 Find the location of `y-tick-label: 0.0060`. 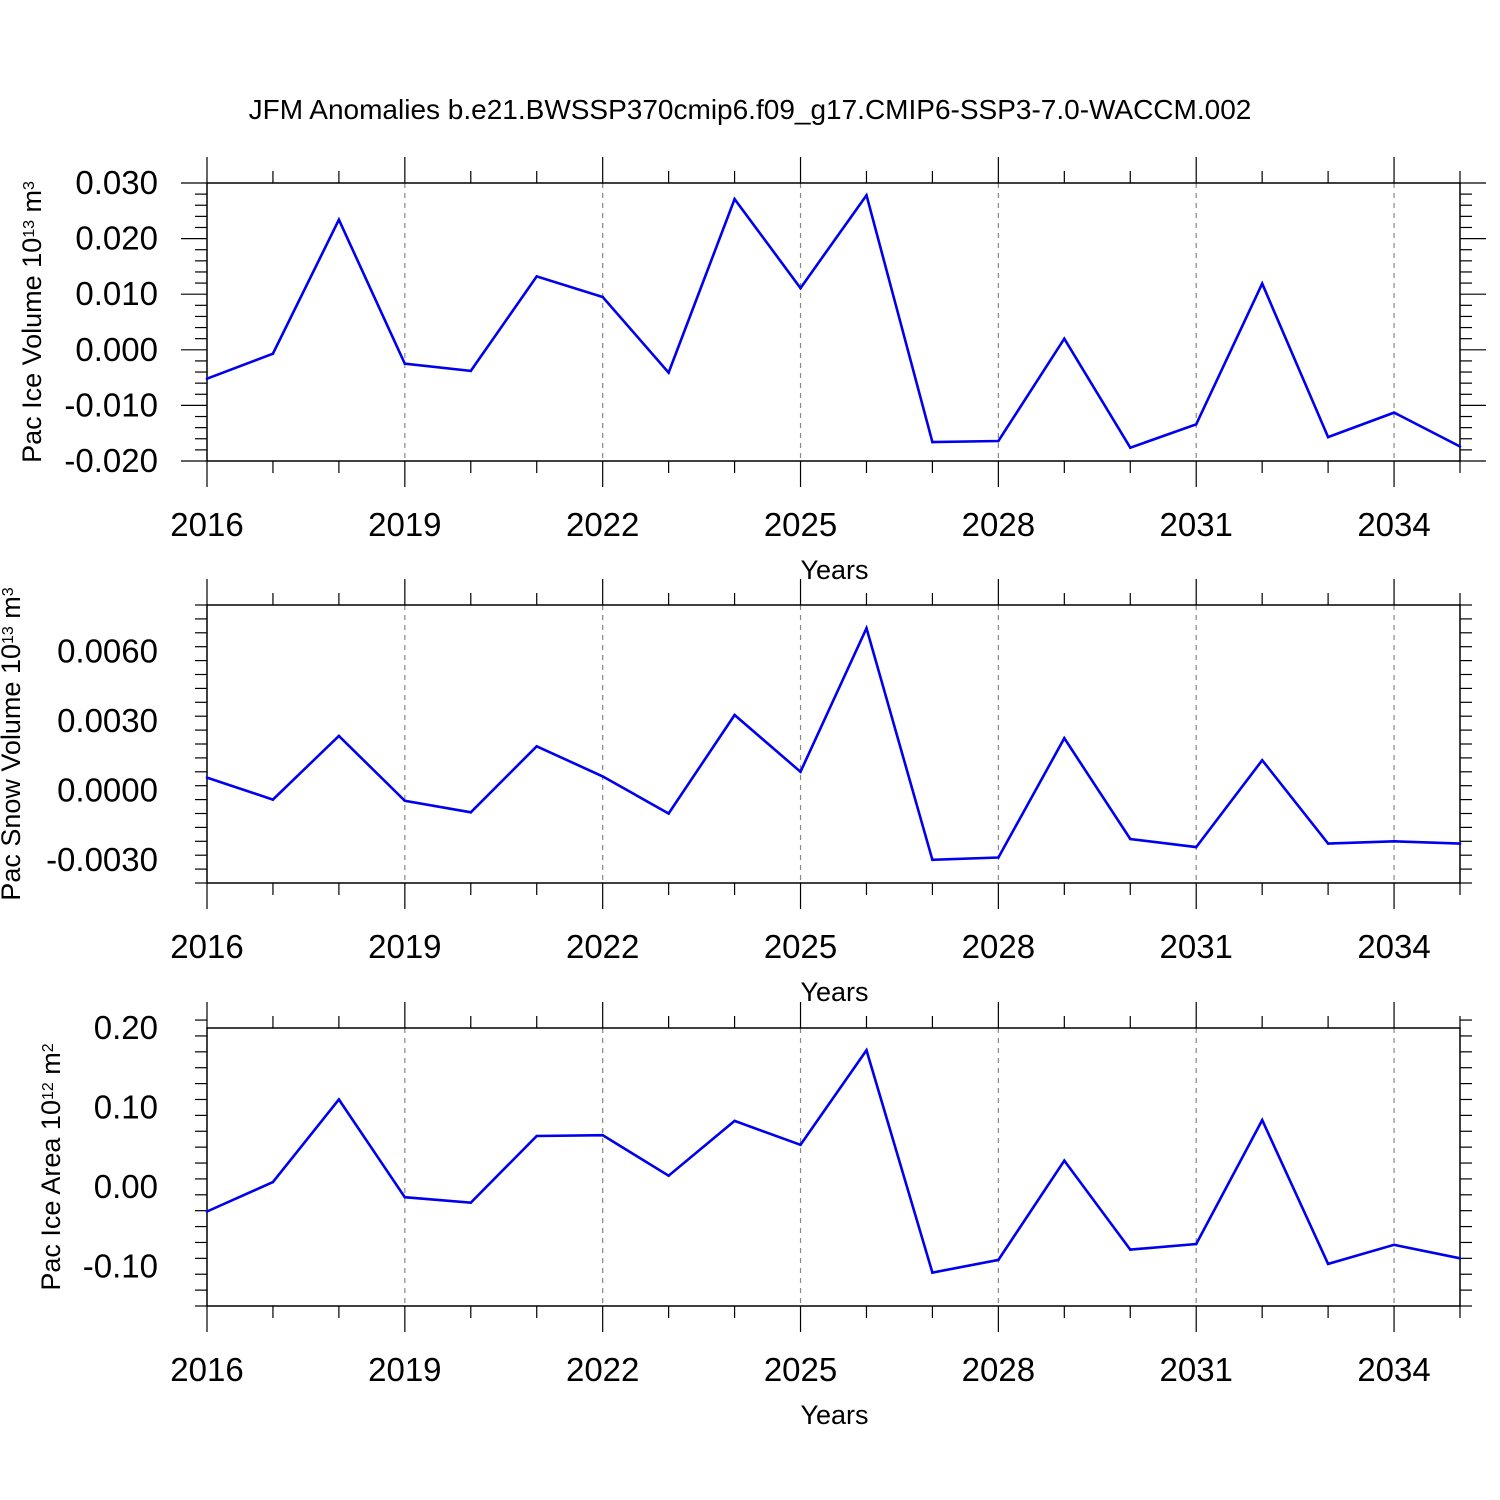

y-tick-label: 0.0060 is located at coordinates (107, 650).